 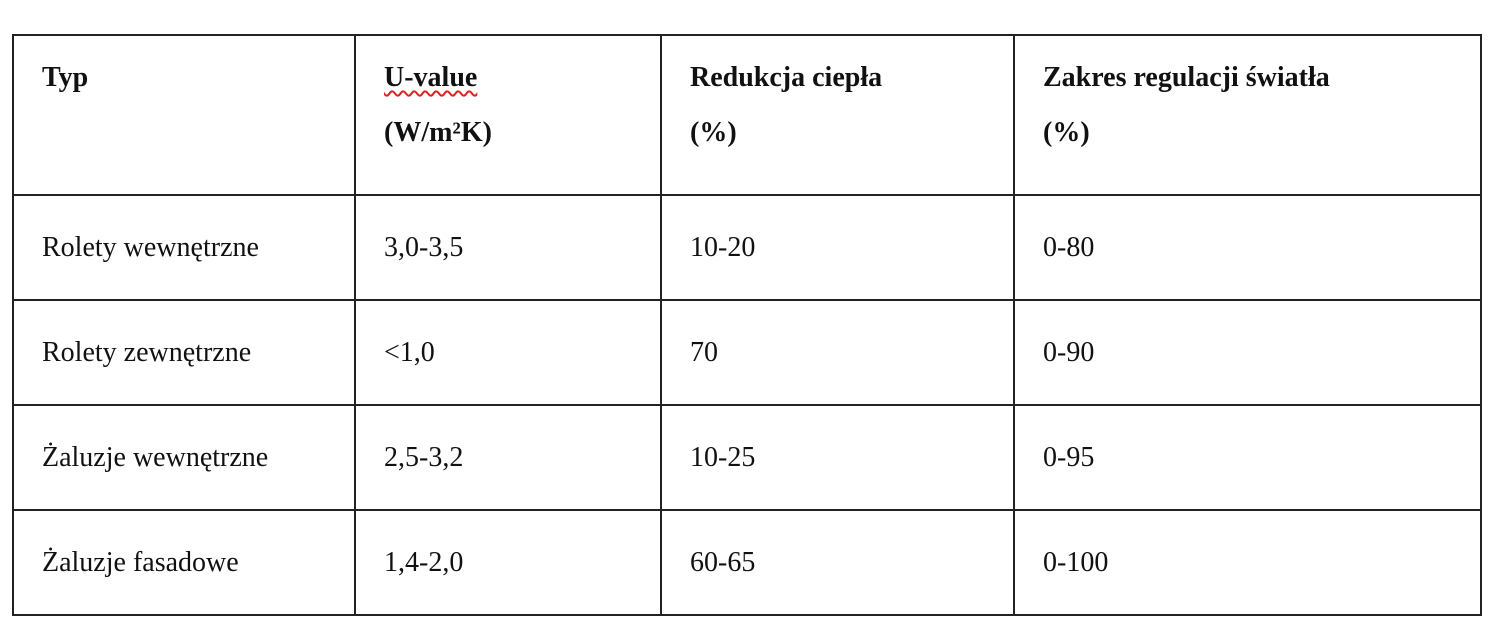 What do you see at coordinates (1186, 77) in the screenshot?
I see `header-line: Zakres regulacji światła` at bounding box center [1186, 77].